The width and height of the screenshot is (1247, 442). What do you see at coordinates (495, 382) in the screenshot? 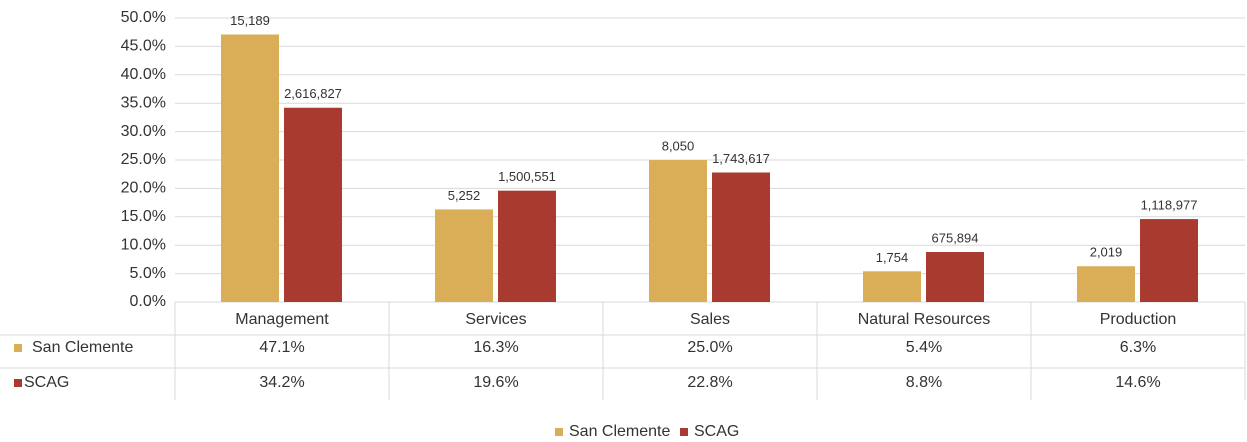
I see `table-cell: 19.6%` at bounding box center [495, 382].